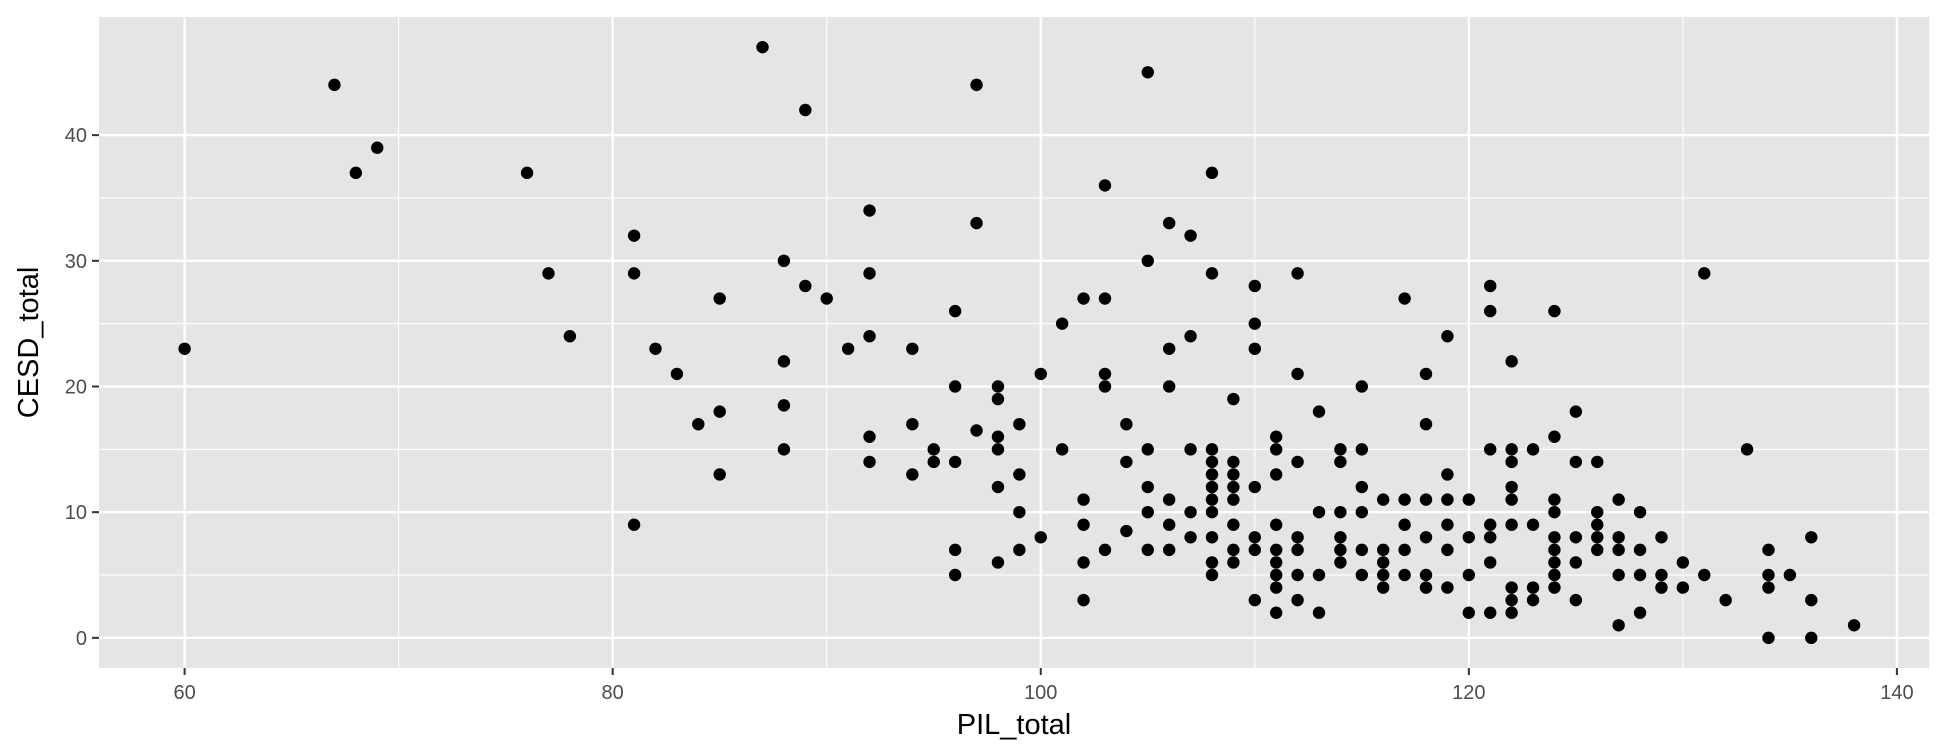  I want to click on x-tick-label: 80, so click(613, 693).